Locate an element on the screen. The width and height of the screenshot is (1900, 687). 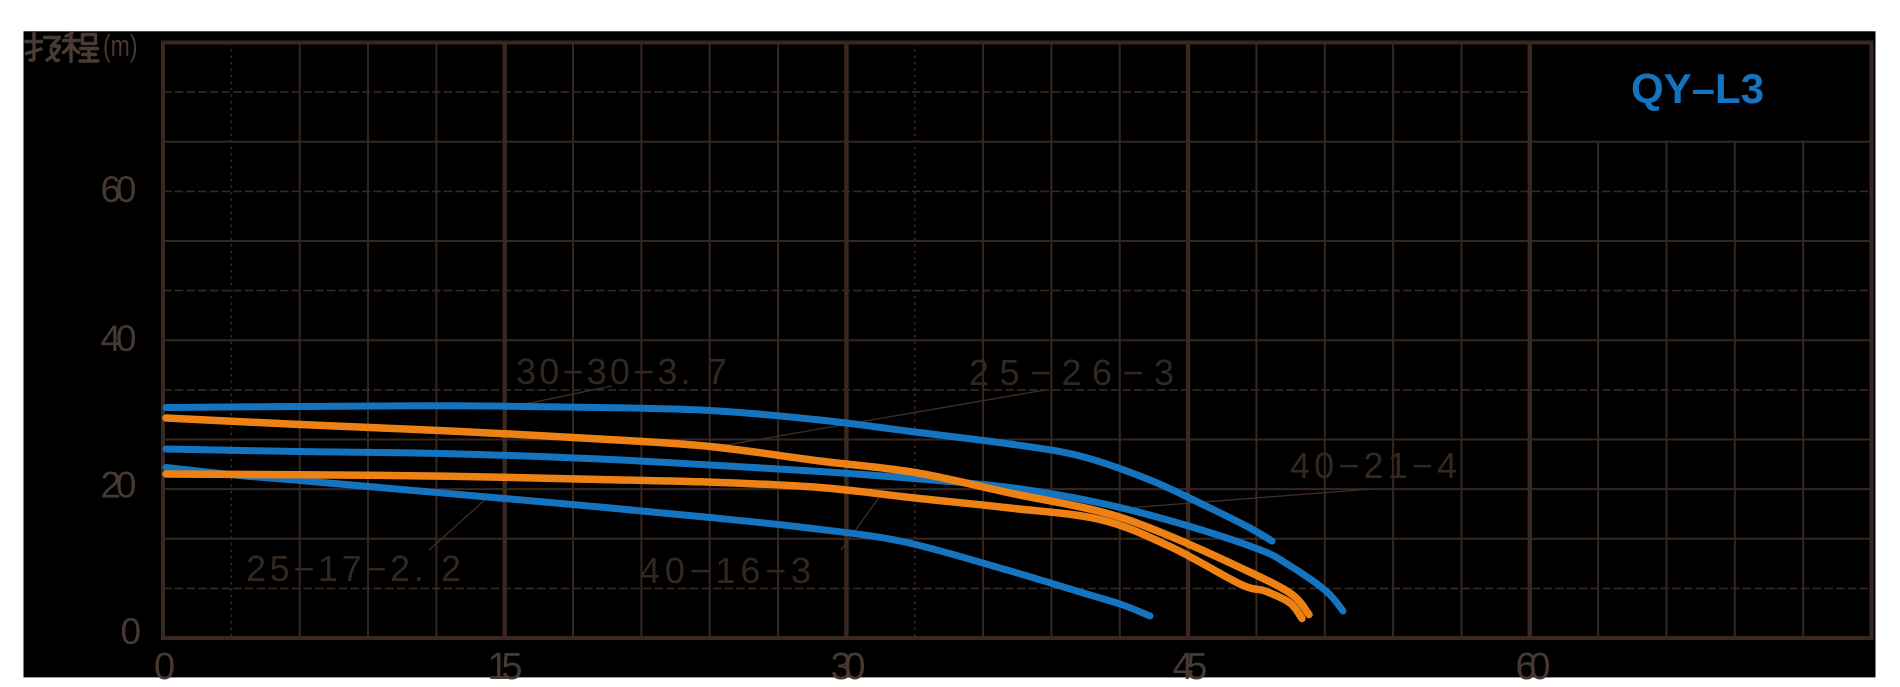
svg-text: 25−26−3 is located at coordinates (1071, 372).